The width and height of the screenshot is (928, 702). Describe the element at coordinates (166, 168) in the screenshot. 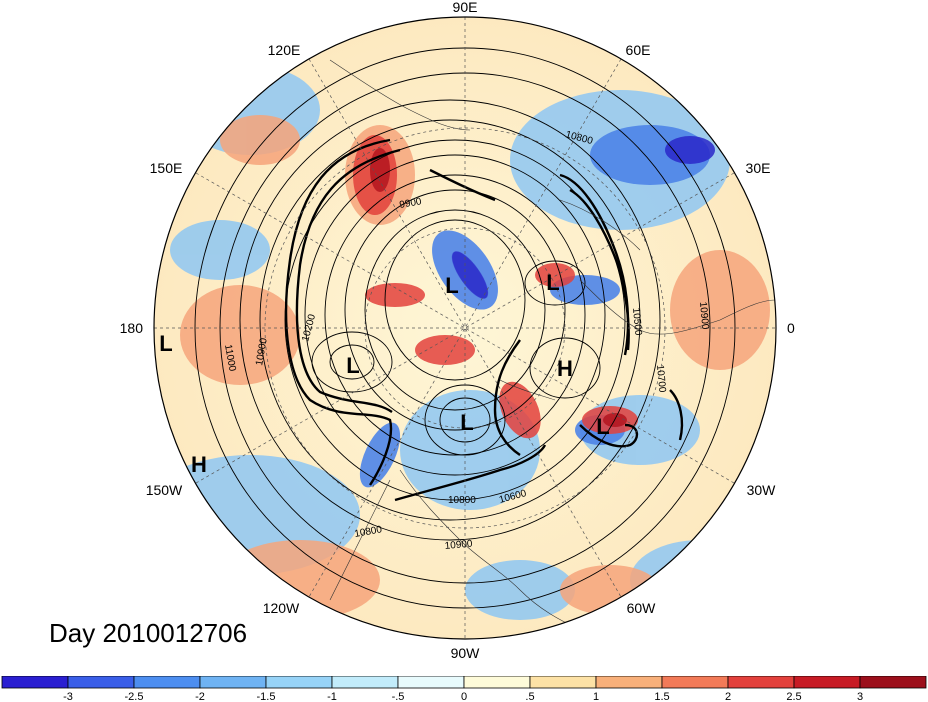

I see `lon-label-150e: 150E` at that location.